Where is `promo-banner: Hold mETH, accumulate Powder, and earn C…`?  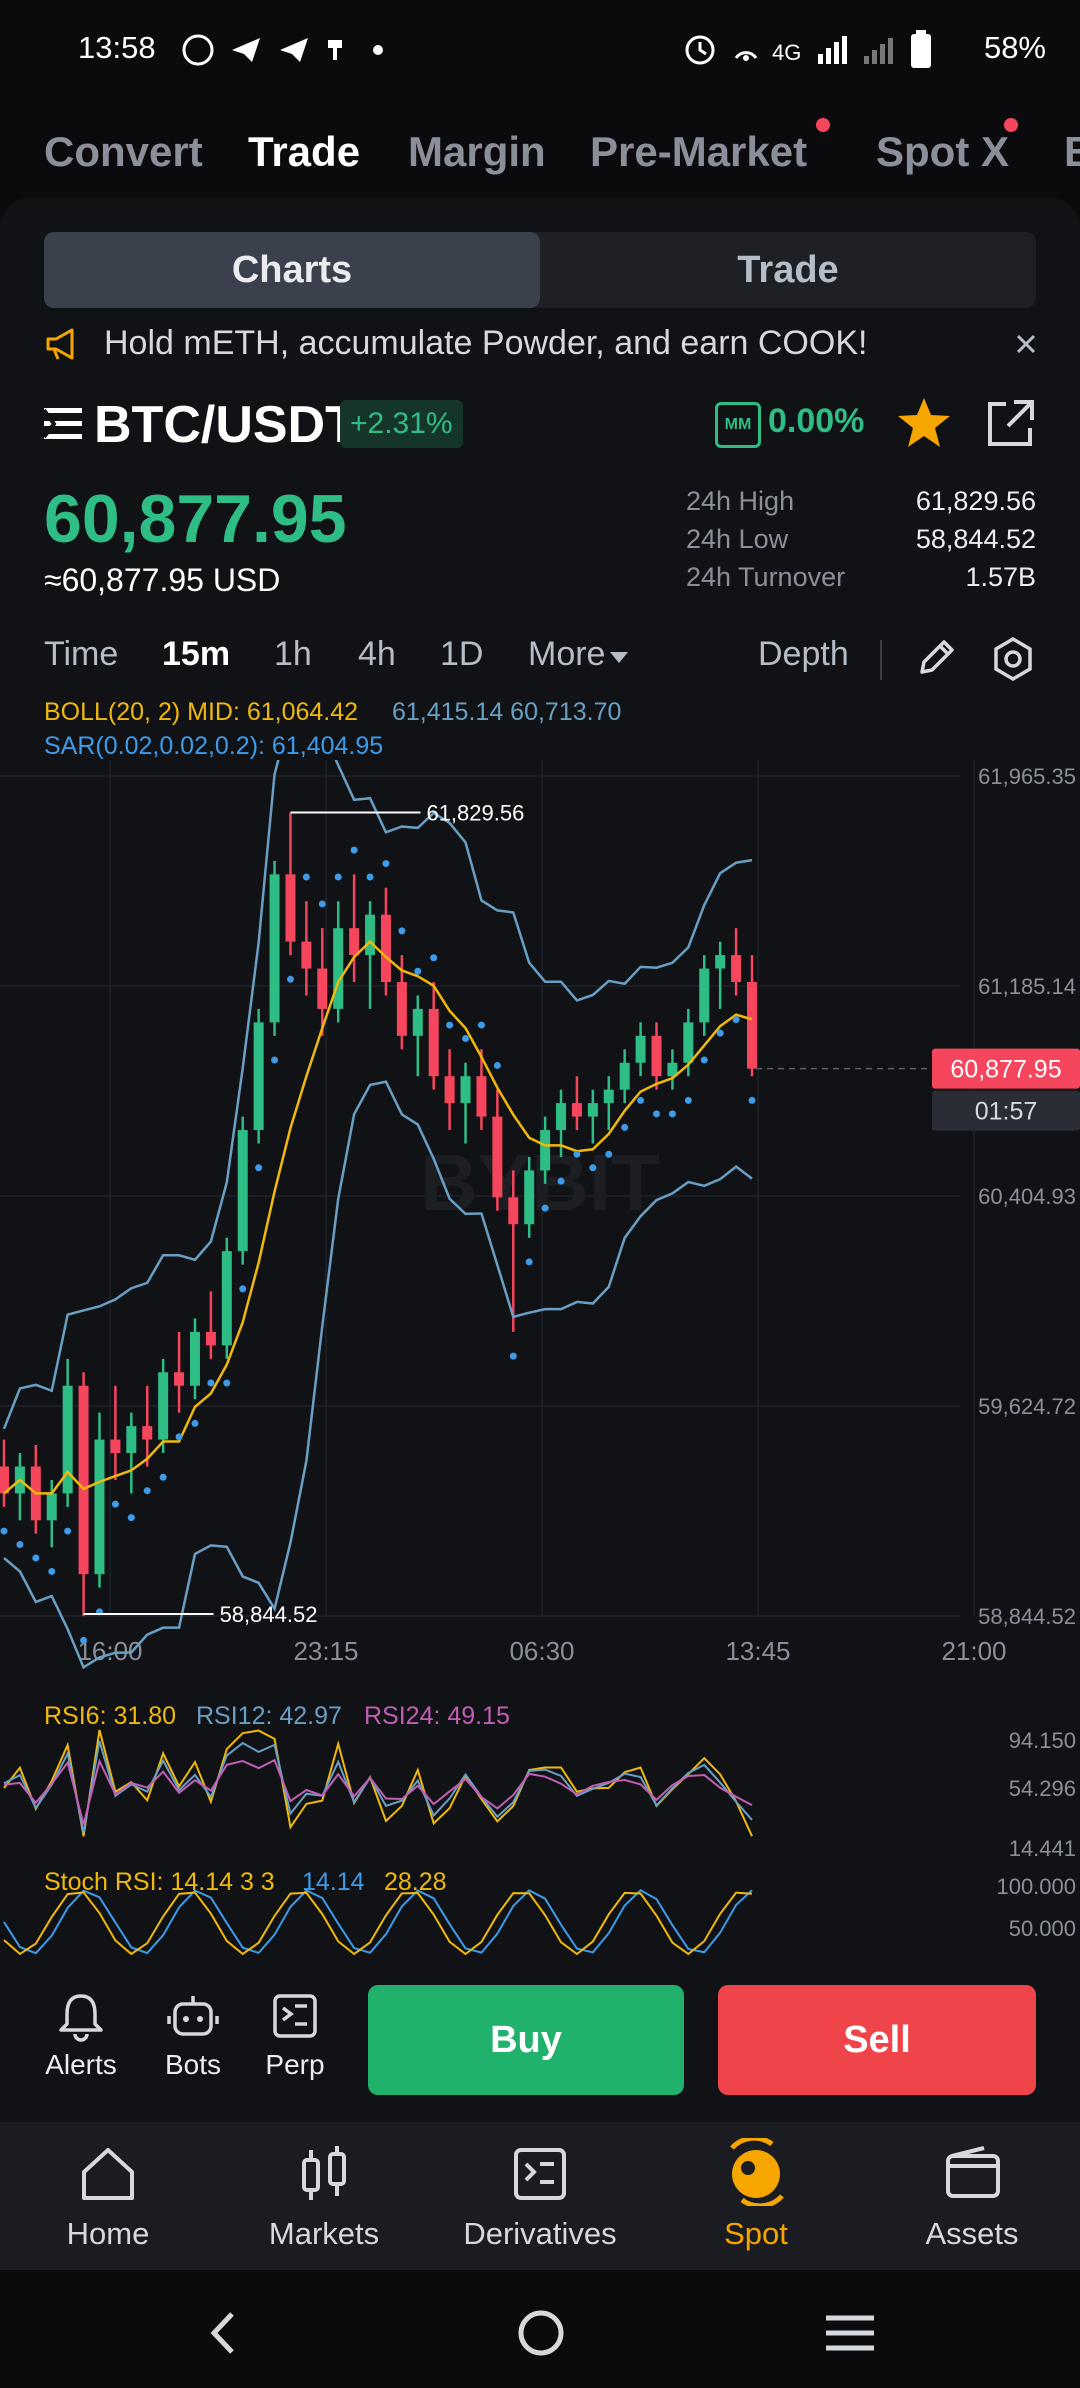
promo-banner: Hold mETH, accumulate Powder, and earn C… is located at coordinates (540, 345).